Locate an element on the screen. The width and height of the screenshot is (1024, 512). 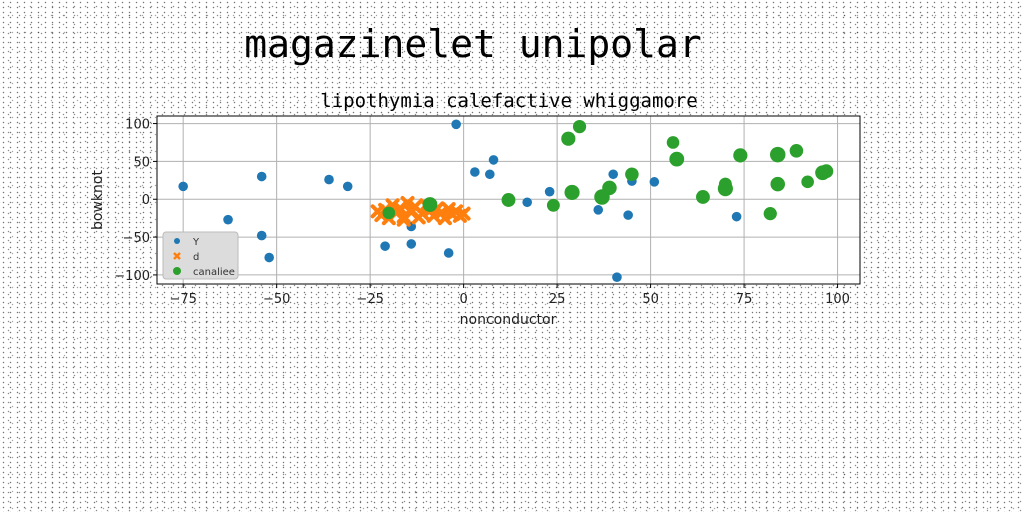
x-tick-label: 50 is located at coordinates (650, 299).